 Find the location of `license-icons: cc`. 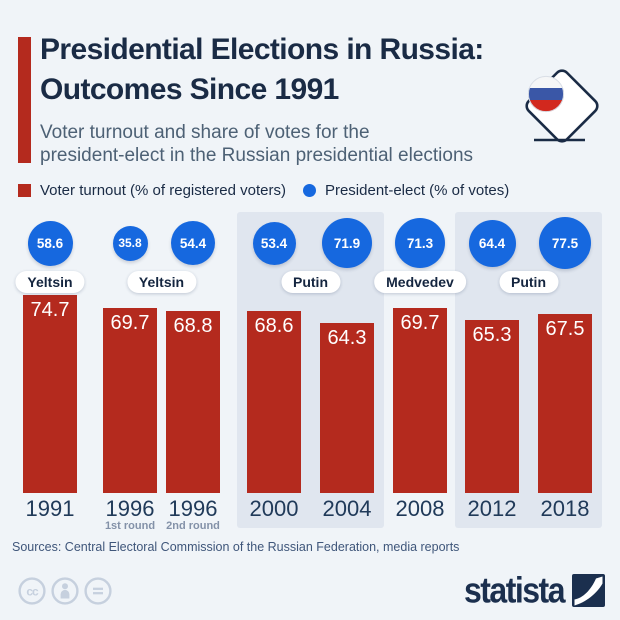

license-icons: cc is located at coordinates (65, 591).